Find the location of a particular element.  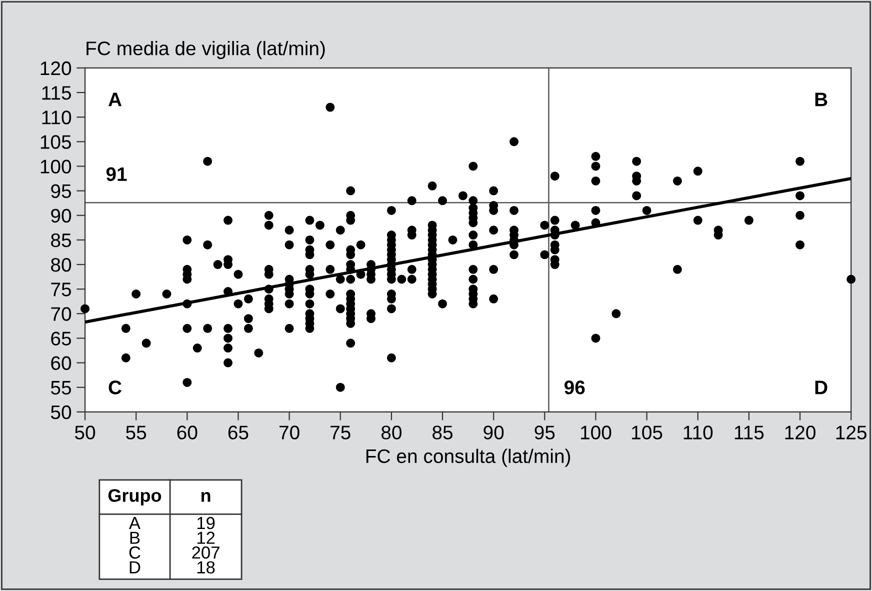

text: 19 is located at coordinates (206, 523).